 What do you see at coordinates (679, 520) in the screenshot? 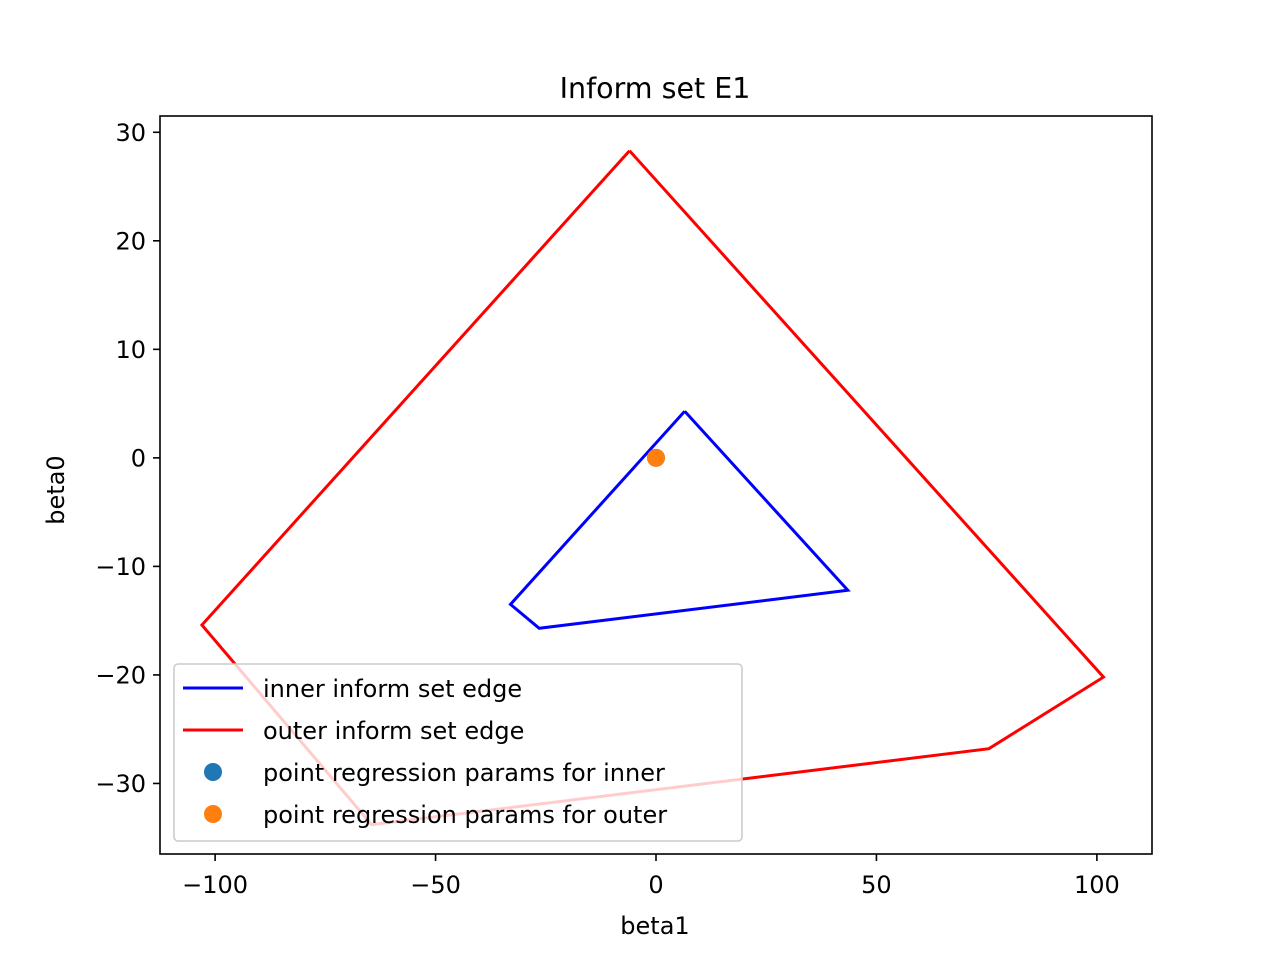
I see `series-line-inner-inform-set-edge` at bounding box center [679, 520].